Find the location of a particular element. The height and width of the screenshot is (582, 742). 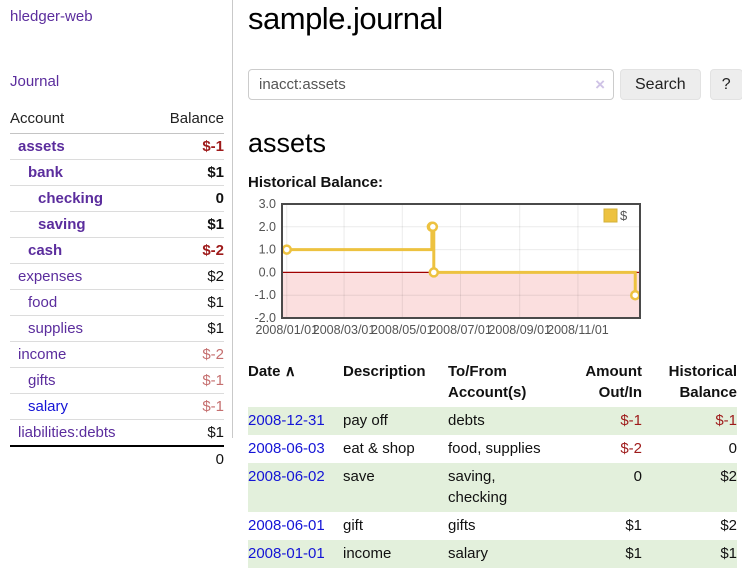

accounts-total-value: 0 is located at coordinates (219, 459).